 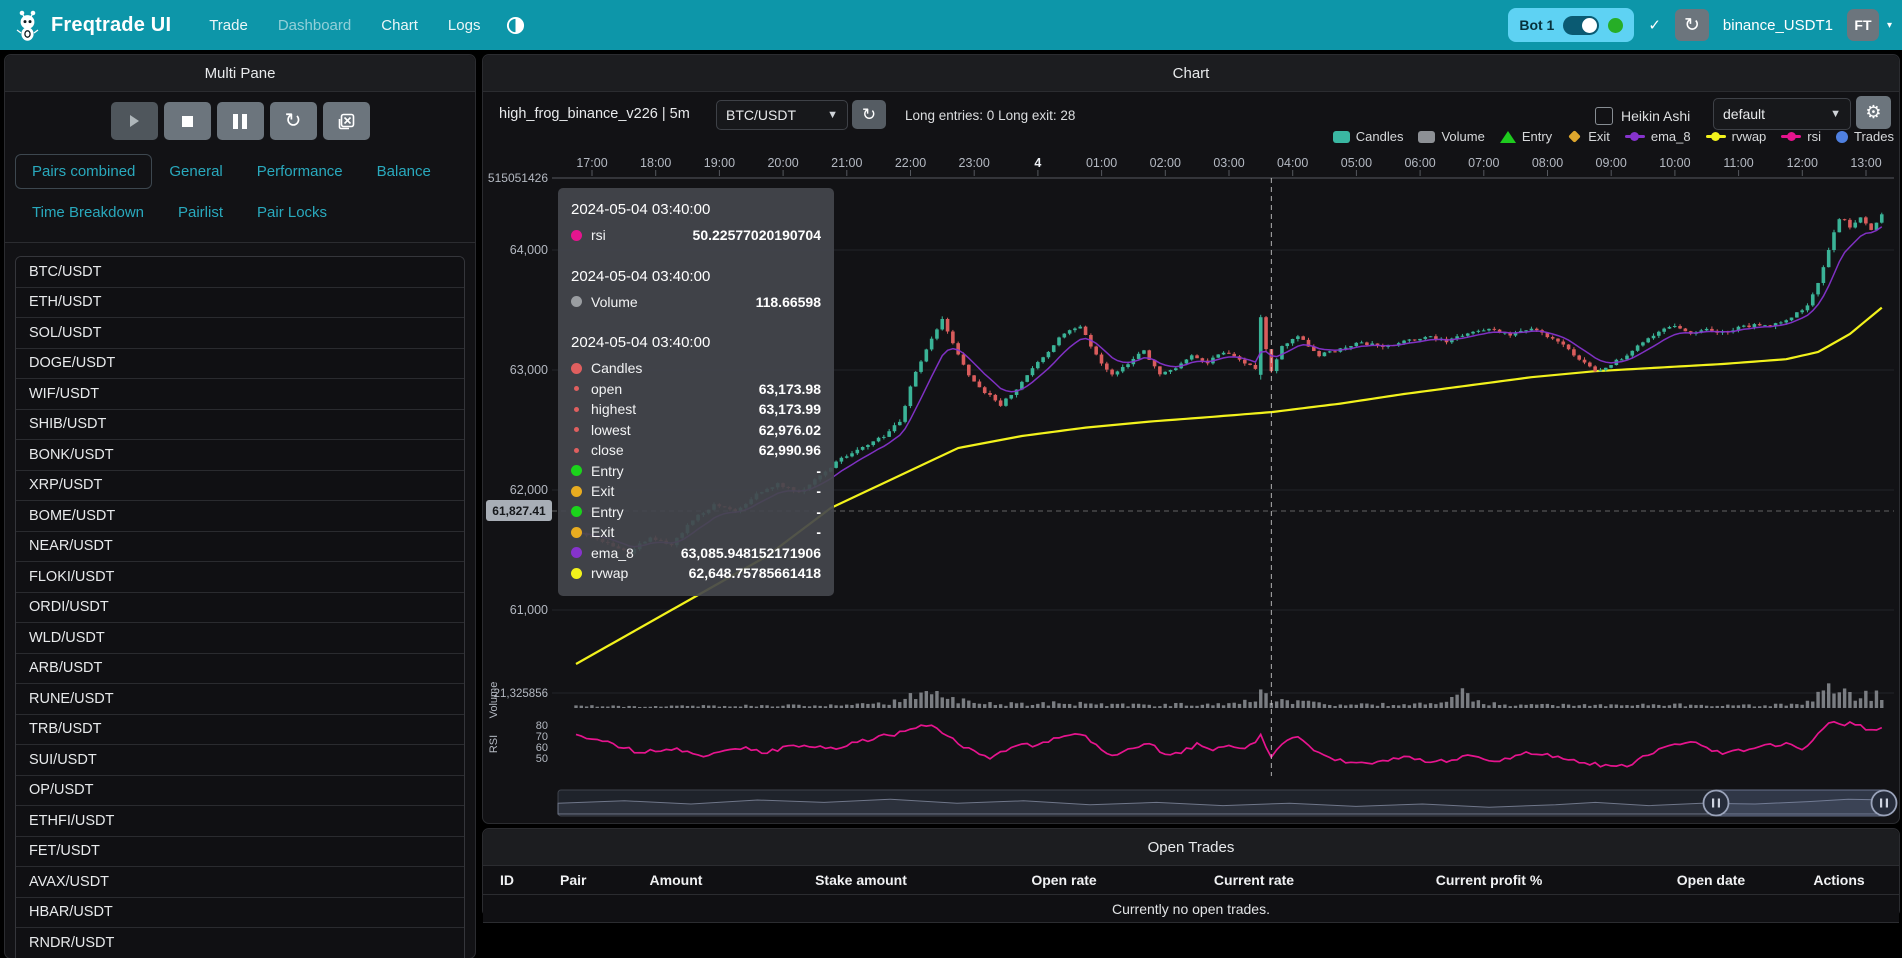 What do you see at coordinates (88, 212) in the screenshot?
I see `tab-time-breakdown: Time Breakdown` at bounding box center [88, 212].